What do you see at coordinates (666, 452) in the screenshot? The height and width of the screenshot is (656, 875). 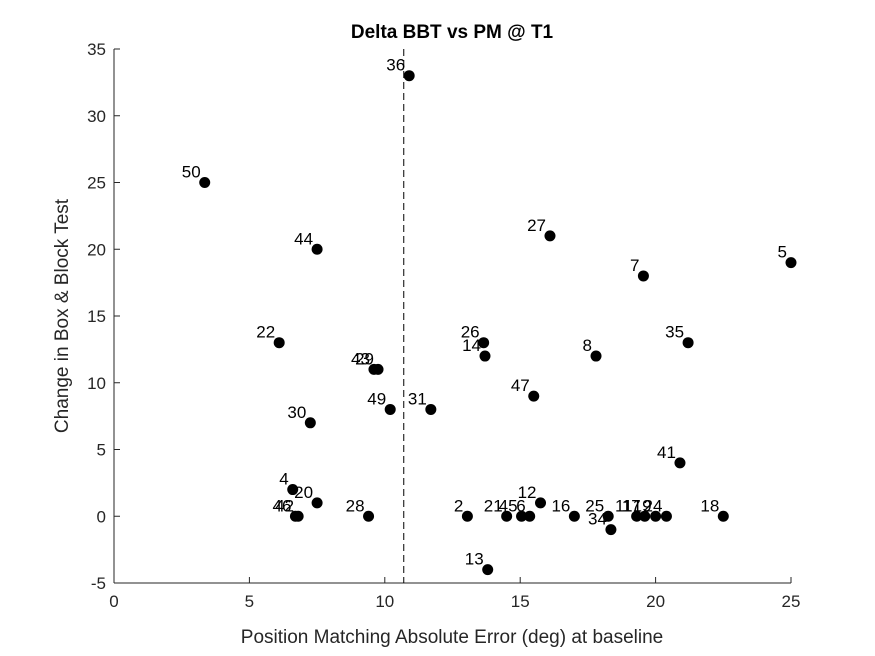 I see `data-point-label: 41` at bounding box center [666, 452].